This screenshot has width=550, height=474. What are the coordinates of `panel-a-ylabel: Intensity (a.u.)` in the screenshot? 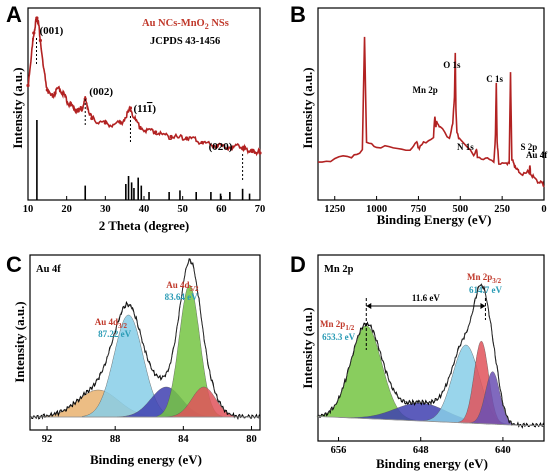 It's located at (17, 107).